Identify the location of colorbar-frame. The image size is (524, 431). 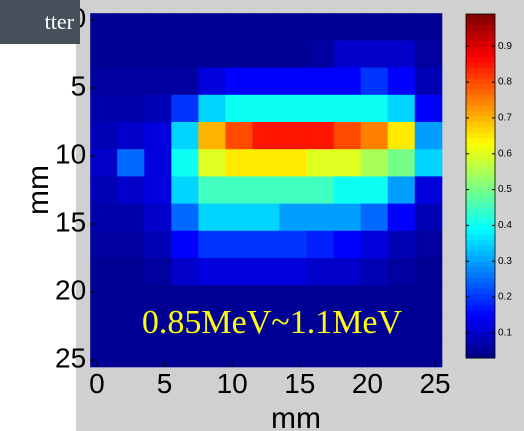
(480, 186).